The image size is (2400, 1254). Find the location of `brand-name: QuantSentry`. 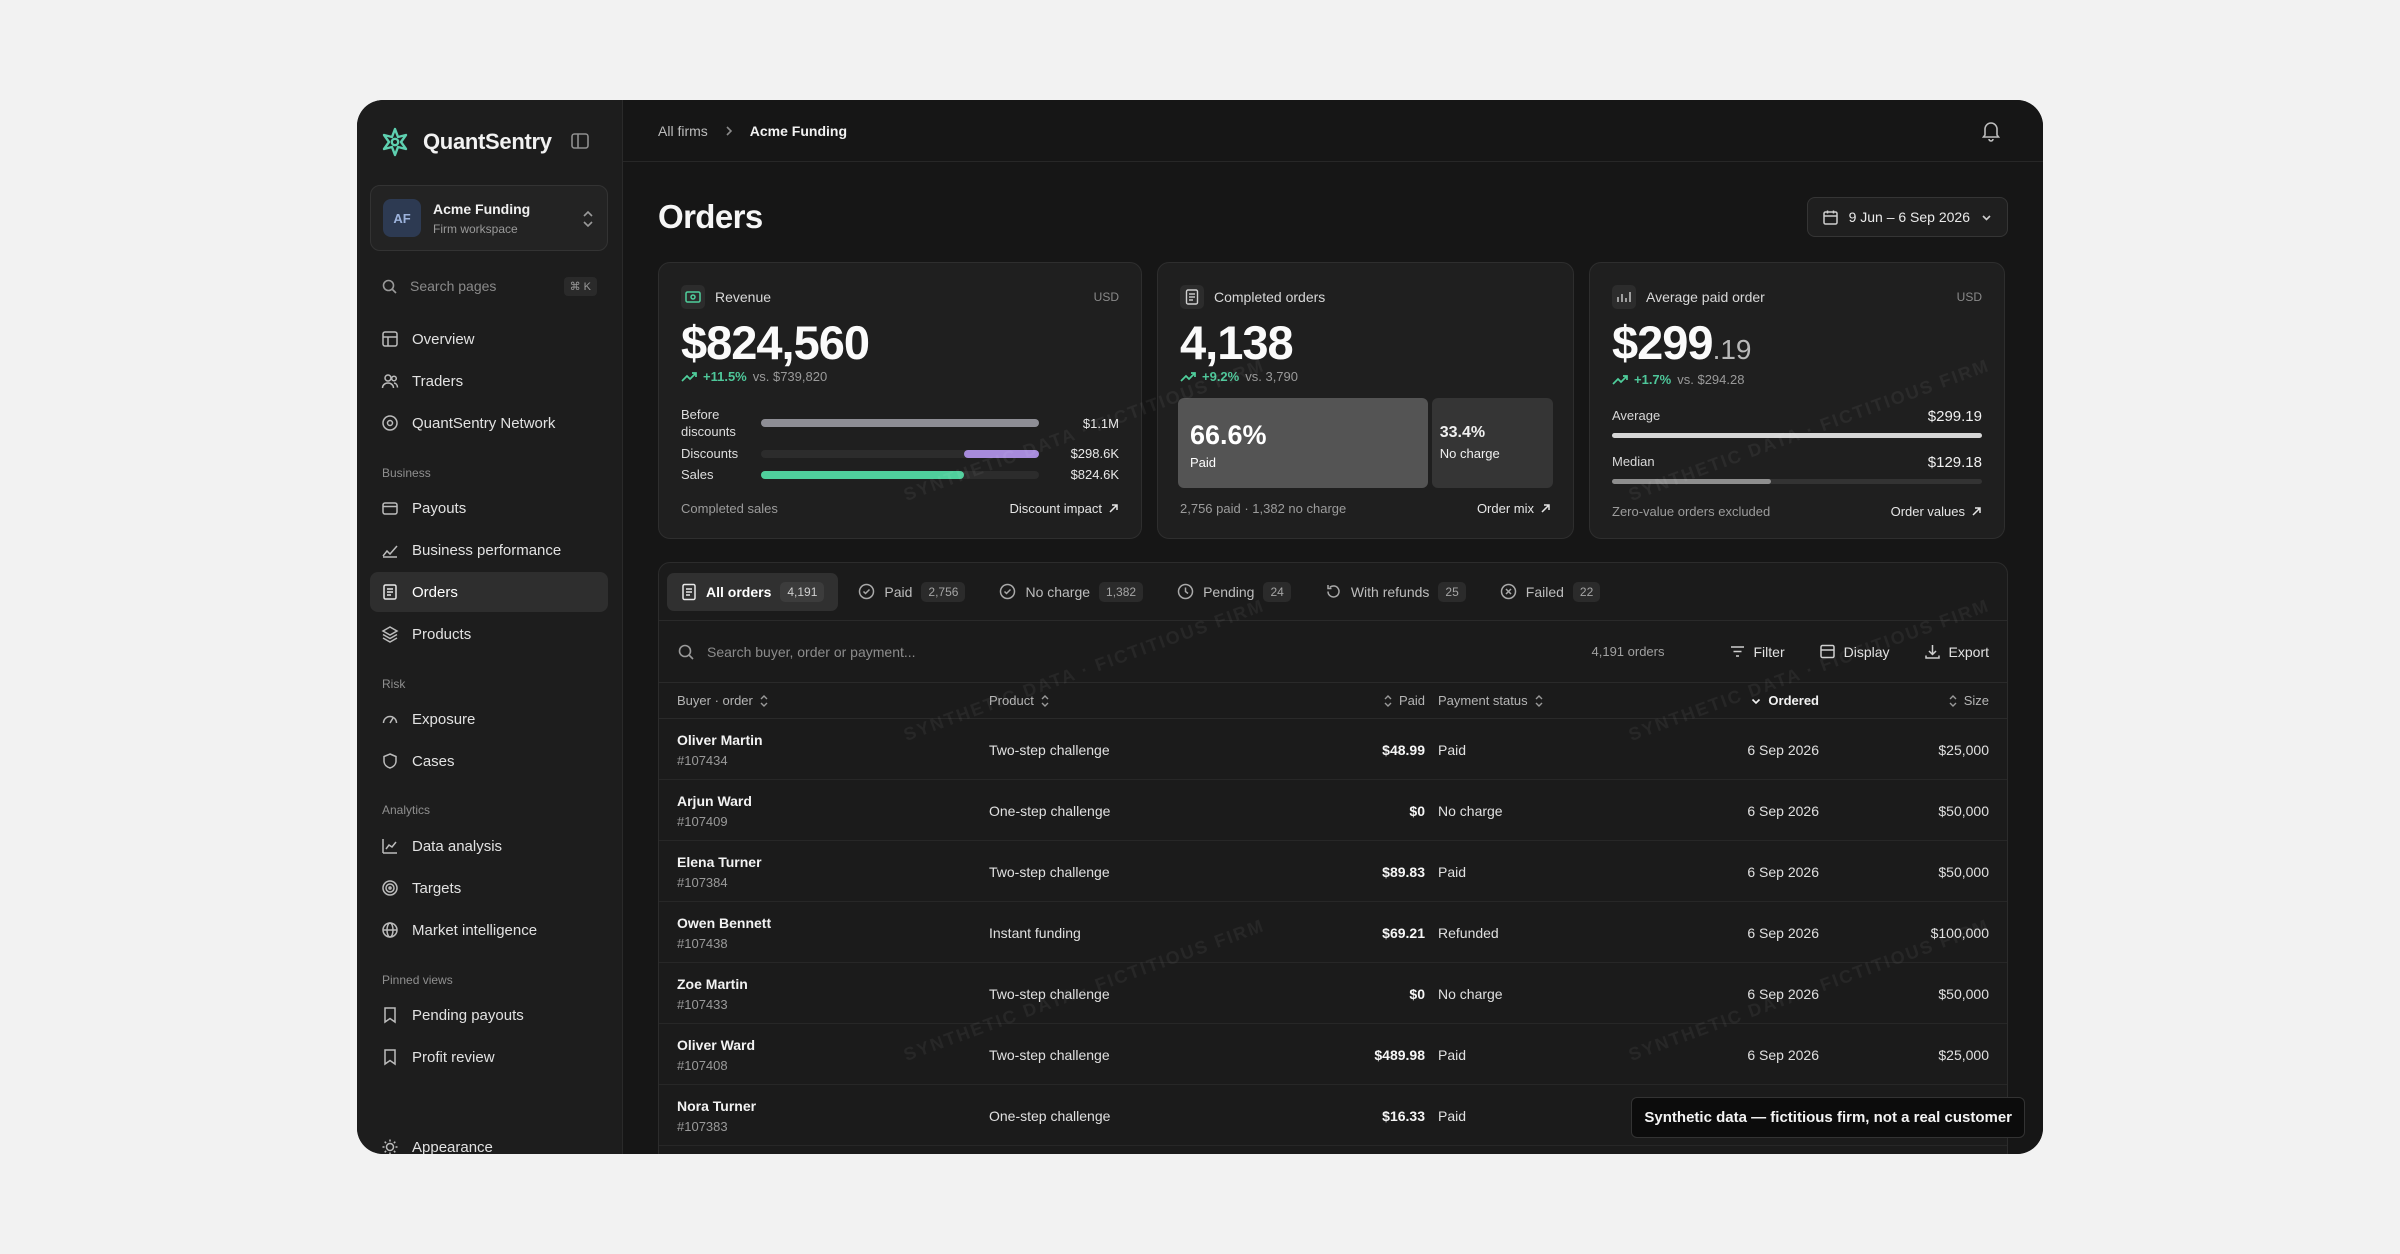

brand-name: QuantSentry is located at coordinates (487, 141).